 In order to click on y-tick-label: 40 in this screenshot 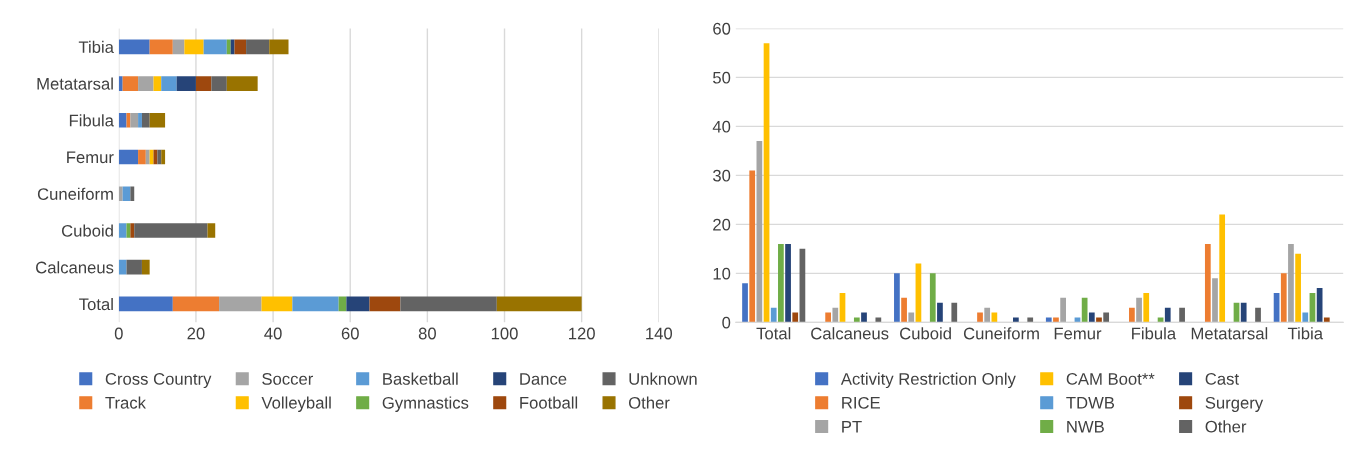, I will do `click(721, 126)`.